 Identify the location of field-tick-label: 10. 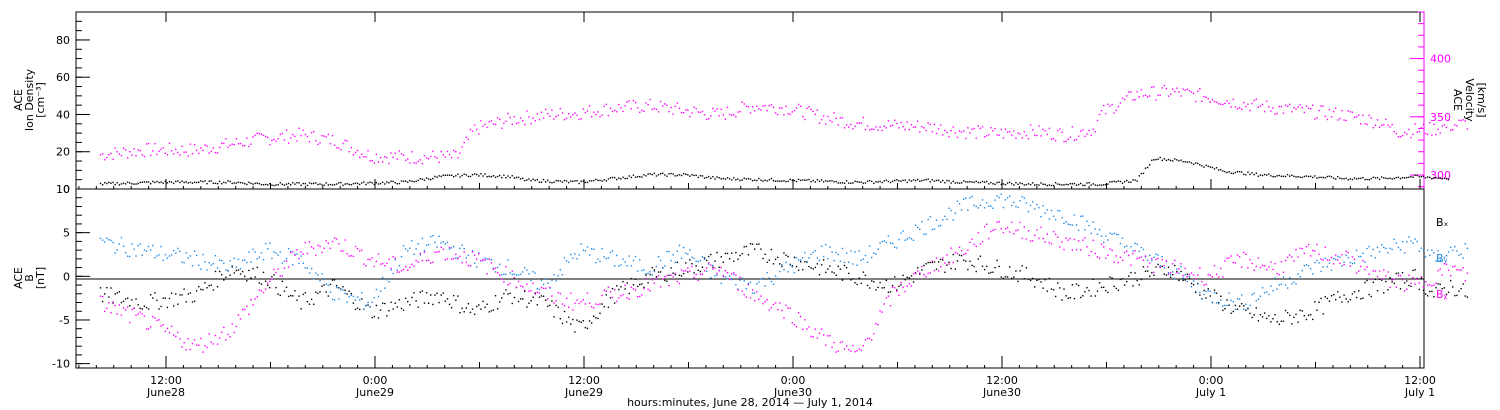
(63, 189).